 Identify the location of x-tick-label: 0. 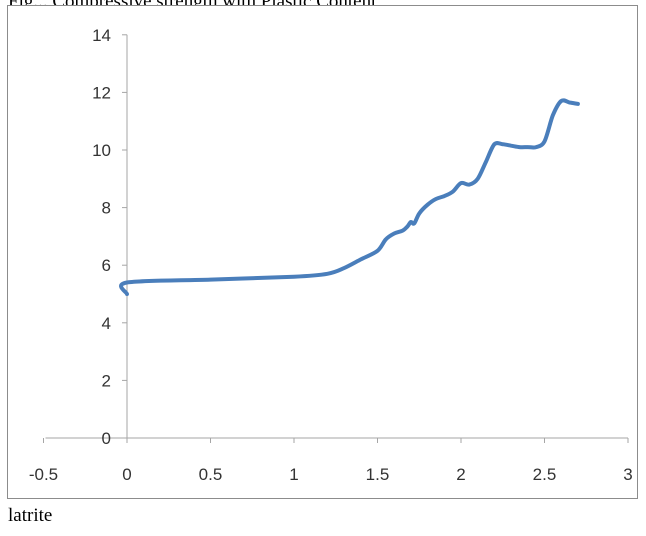
(126, 474).